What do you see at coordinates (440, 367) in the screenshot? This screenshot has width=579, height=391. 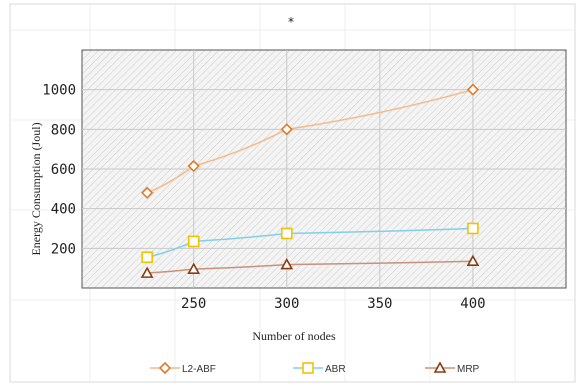 I see `legend-marker-mrp` at bounding box center [440, 367].